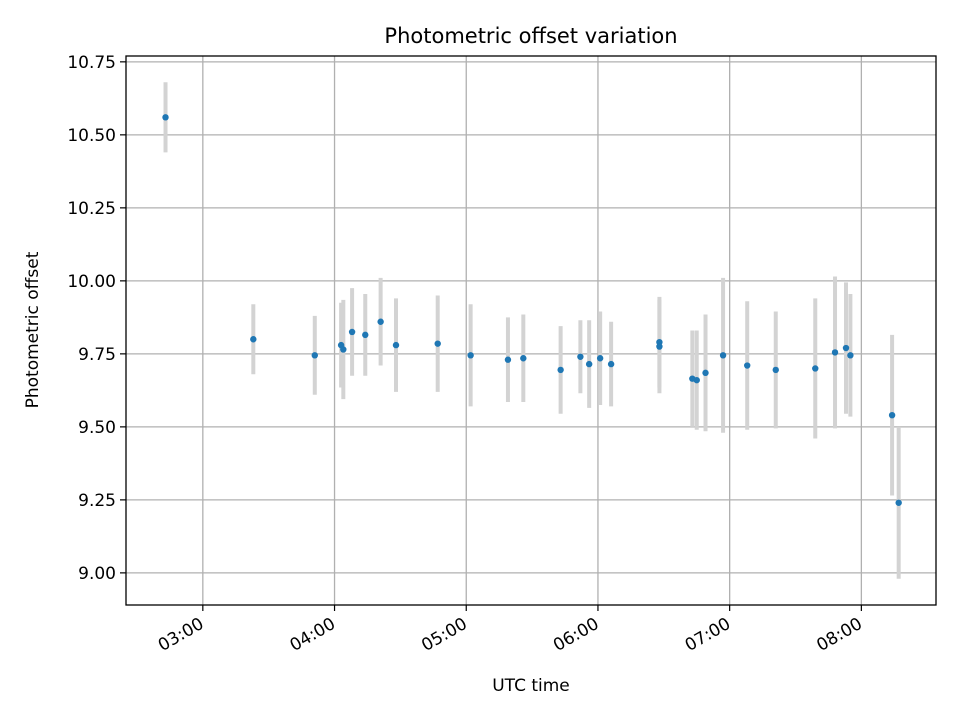 The image size is (960, 720). Describe the element at coordinates (91, 63) in the screenshot. I see `y-tick-label: 10.75` at that location.